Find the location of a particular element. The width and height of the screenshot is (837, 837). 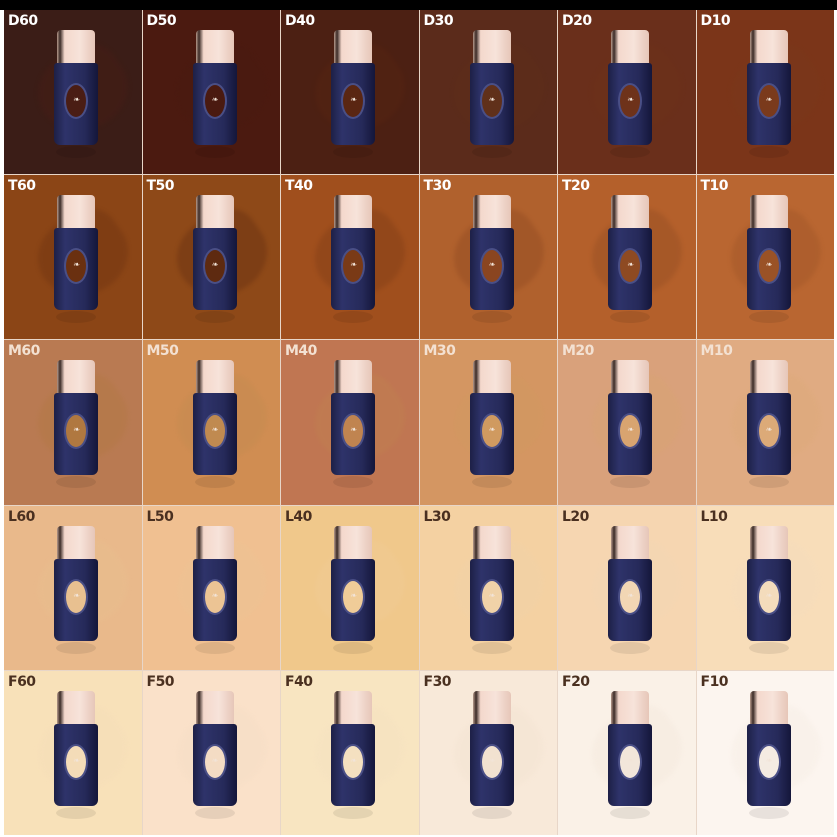

shade-label: M40 is located at coordinates (301, 351).